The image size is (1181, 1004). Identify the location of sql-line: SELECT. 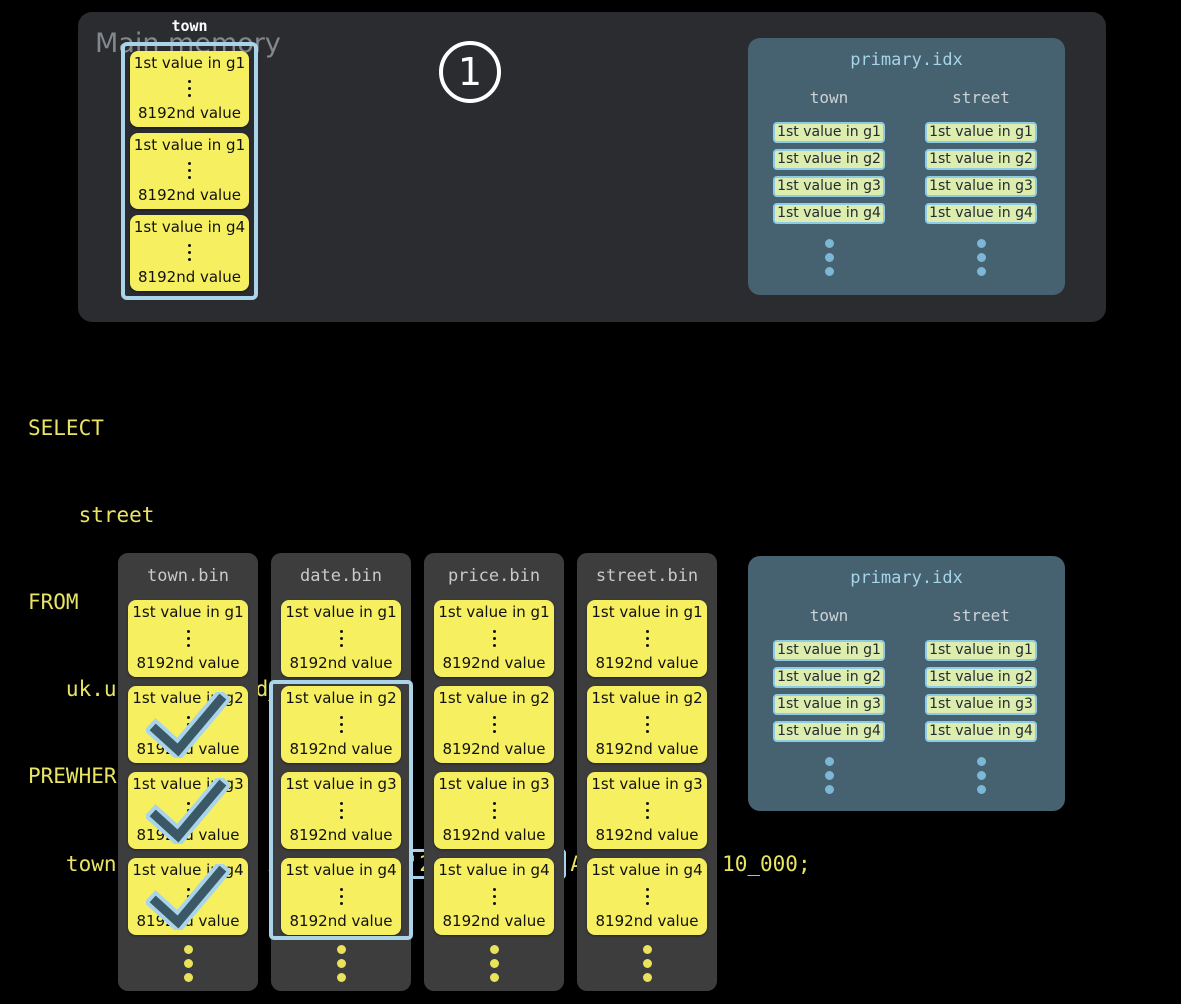
(66, 428).